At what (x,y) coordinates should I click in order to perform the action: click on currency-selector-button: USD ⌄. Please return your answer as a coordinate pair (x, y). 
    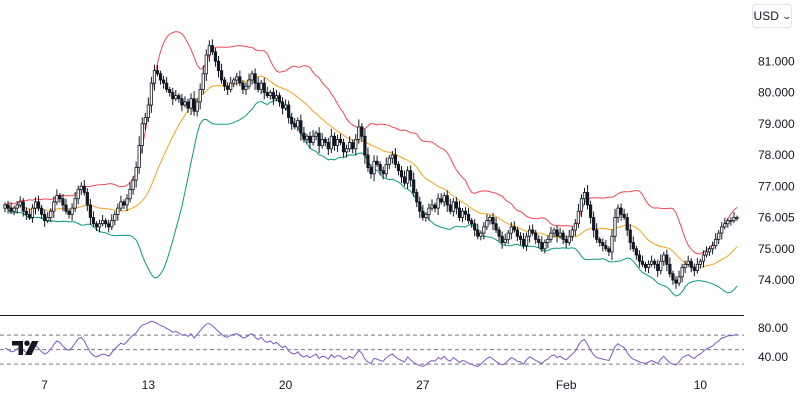
    Looking at the image, I should click on (772, 16).